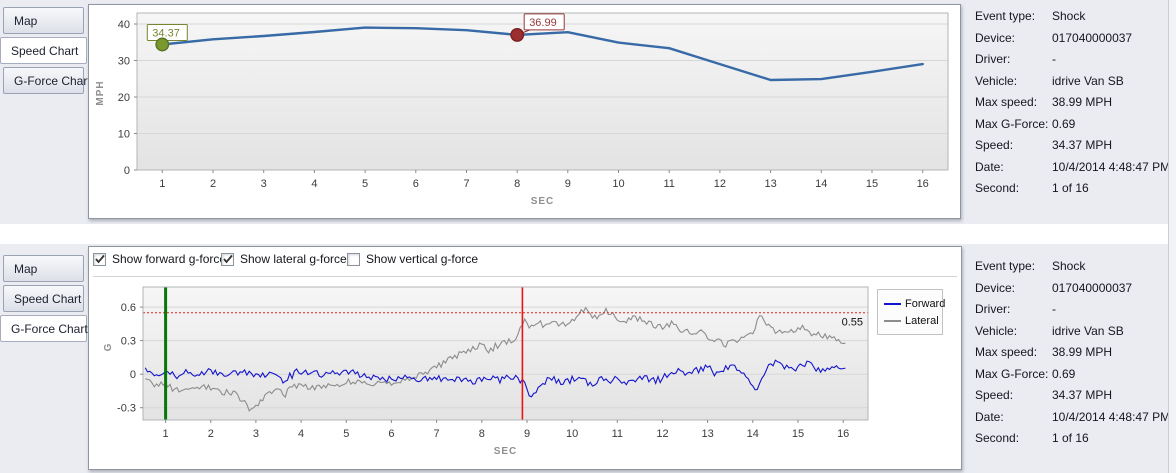  Describe the element at coordinates (466, 184) in the screenshot. I see `svg-text: 7` at that location.